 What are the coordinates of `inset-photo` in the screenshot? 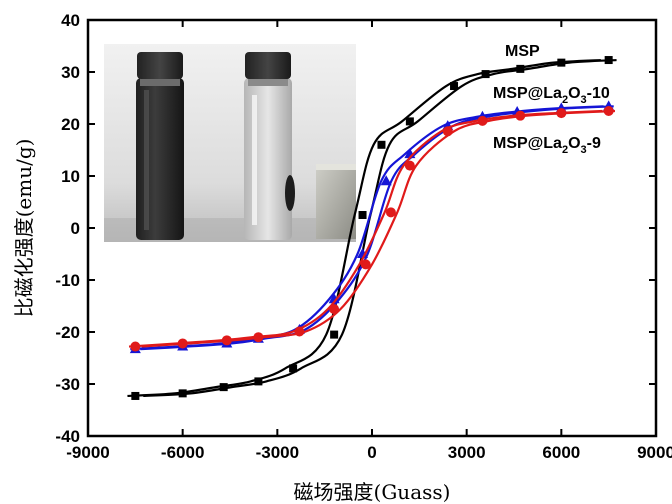 It's located at (230, 143).